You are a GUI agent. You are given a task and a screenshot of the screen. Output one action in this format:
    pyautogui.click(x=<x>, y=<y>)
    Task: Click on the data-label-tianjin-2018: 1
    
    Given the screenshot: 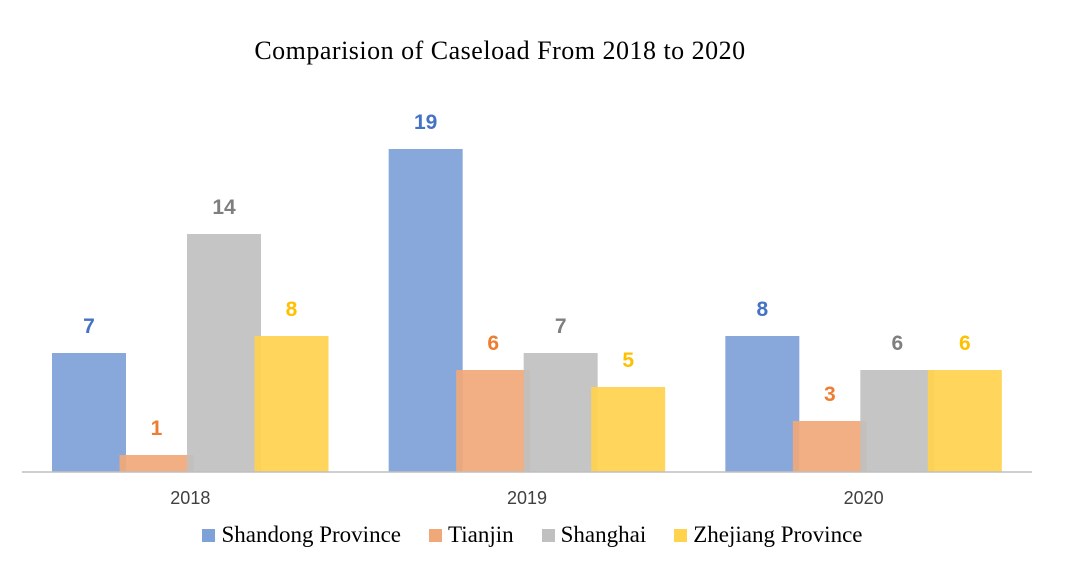 What is the action you would take?
    pyautogui.click(x=157, y=428)
    